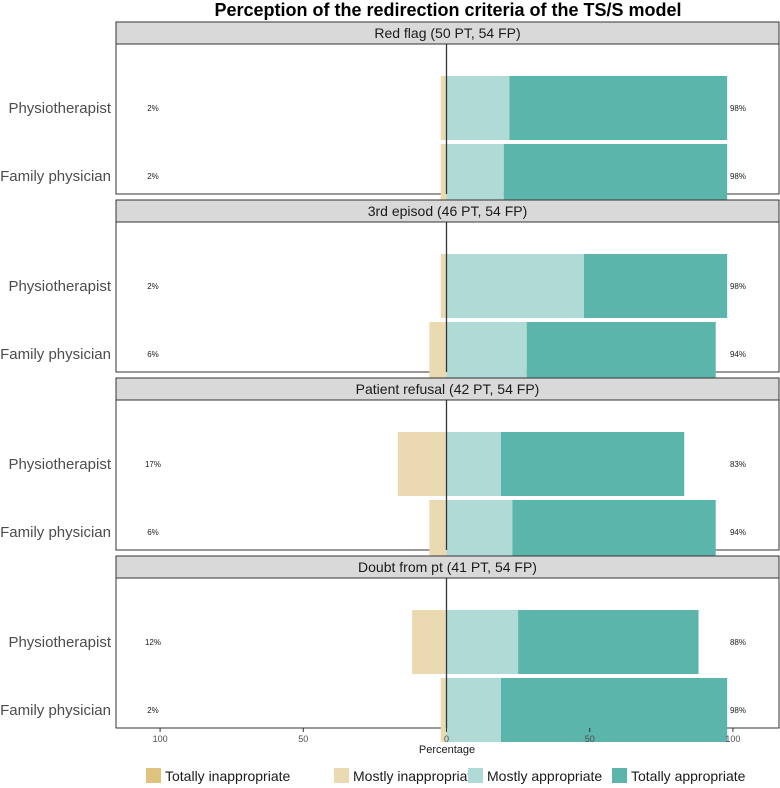 The width and height of the screenshot is (780, 788). Describe the element at coordinates (448, 389) in the screenshot. I see `panel-title: Patient refusal (42 PT, 54 FP)` at that location.